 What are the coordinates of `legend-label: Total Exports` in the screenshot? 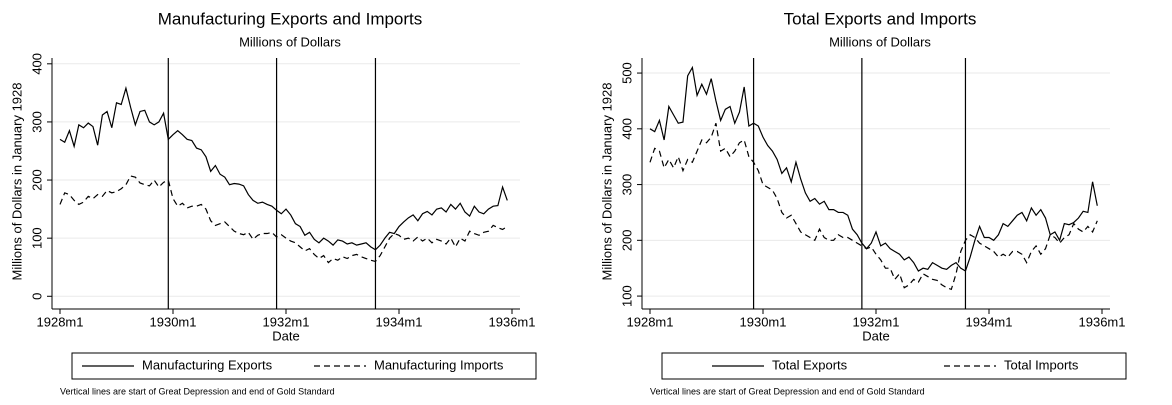 It's located at (810, 364).